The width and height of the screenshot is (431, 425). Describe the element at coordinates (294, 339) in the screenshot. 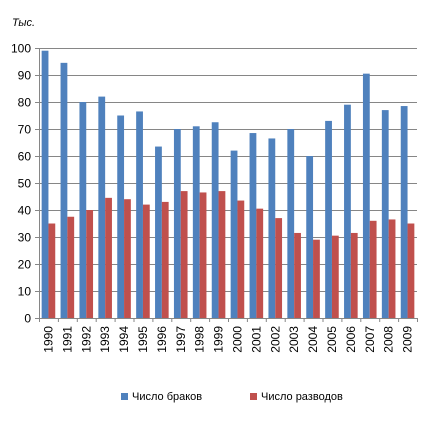

I see `x-tick-label: 2003` at that location.